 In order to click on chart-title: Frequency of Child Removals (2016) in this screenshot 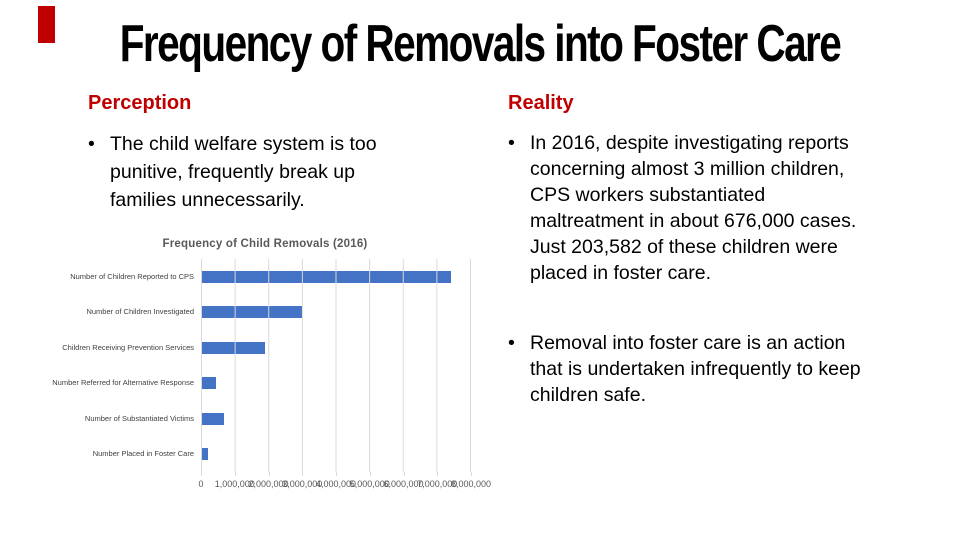, I will do `click(265, 244)`.